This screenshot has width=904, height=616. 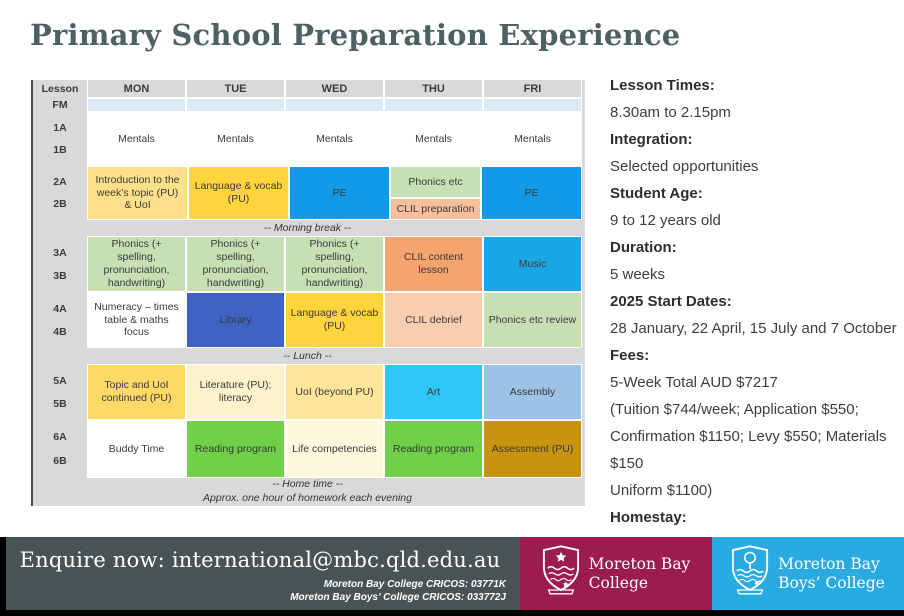 I want to click on mbbc-logo-line1: Moreton Bay, so click(x=829, y=563).